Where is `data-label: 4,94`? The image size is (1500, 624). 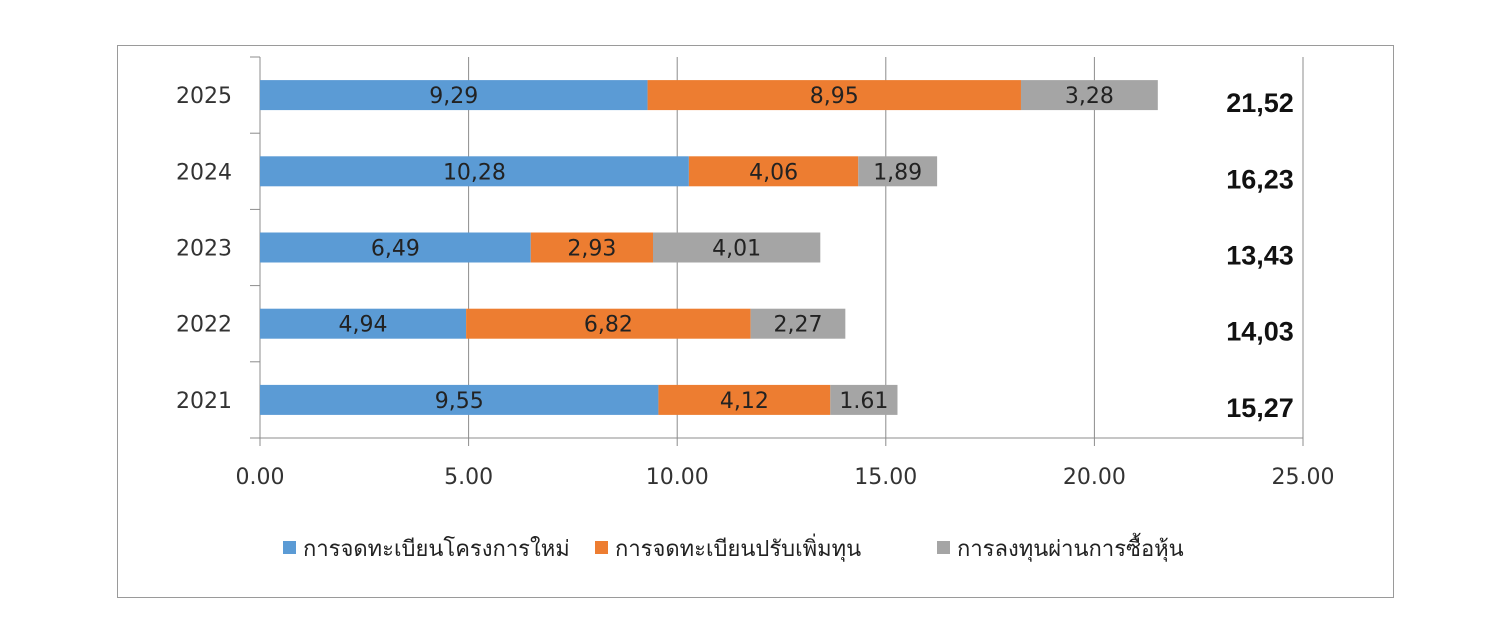
data-label: 4,94 is located at coordinates (363, 325).